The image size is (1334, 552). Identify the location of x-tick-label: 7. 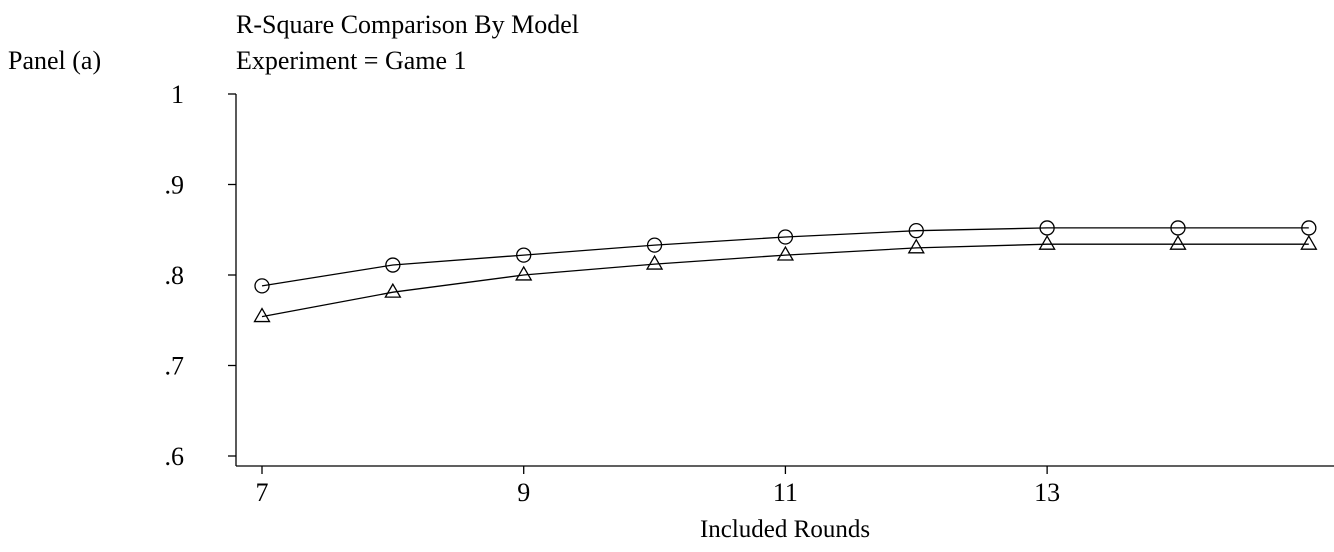
(262, 492).